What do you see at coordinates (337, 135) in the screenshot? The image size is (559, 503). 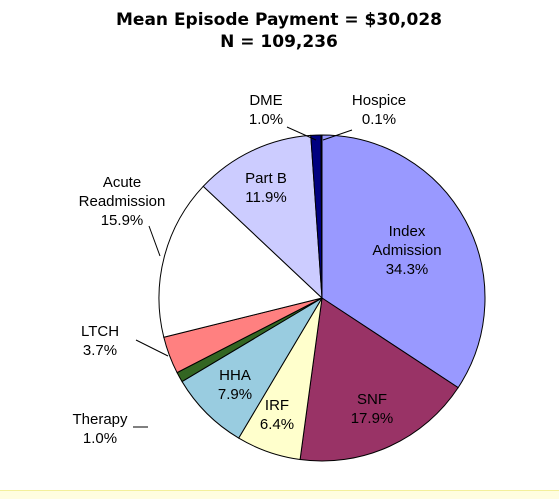 I see `leader-line-hospice` at bounding box center [337, 135].